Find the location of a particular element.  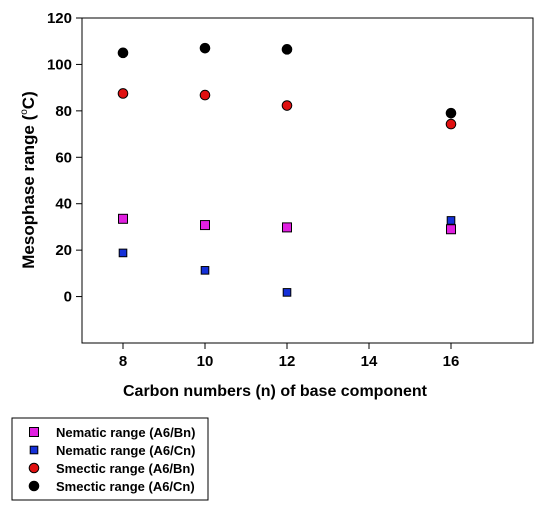

x-tick-label: 14 is located at coordinates (369, 361).